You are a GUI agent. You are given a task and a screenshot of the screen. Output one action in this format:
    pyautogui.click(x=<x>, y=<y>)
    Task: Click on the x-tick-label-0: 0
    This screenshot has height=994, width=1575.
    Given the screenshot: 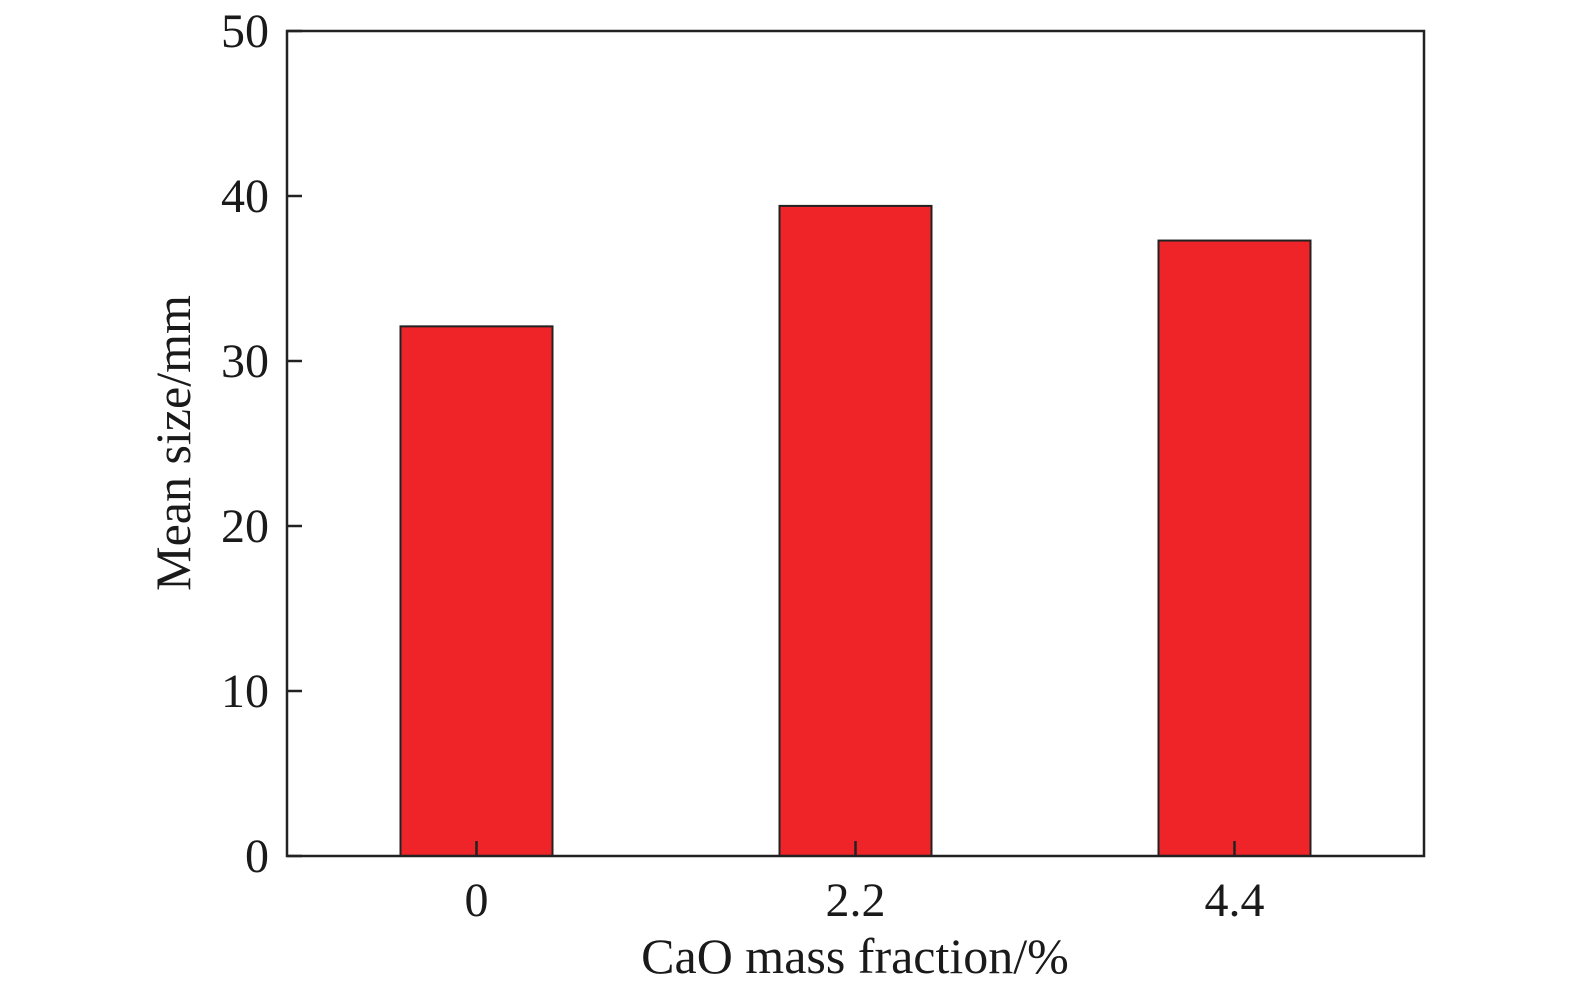 What is the action you would take?
    pyautogui.click(x=477, y=900)
    